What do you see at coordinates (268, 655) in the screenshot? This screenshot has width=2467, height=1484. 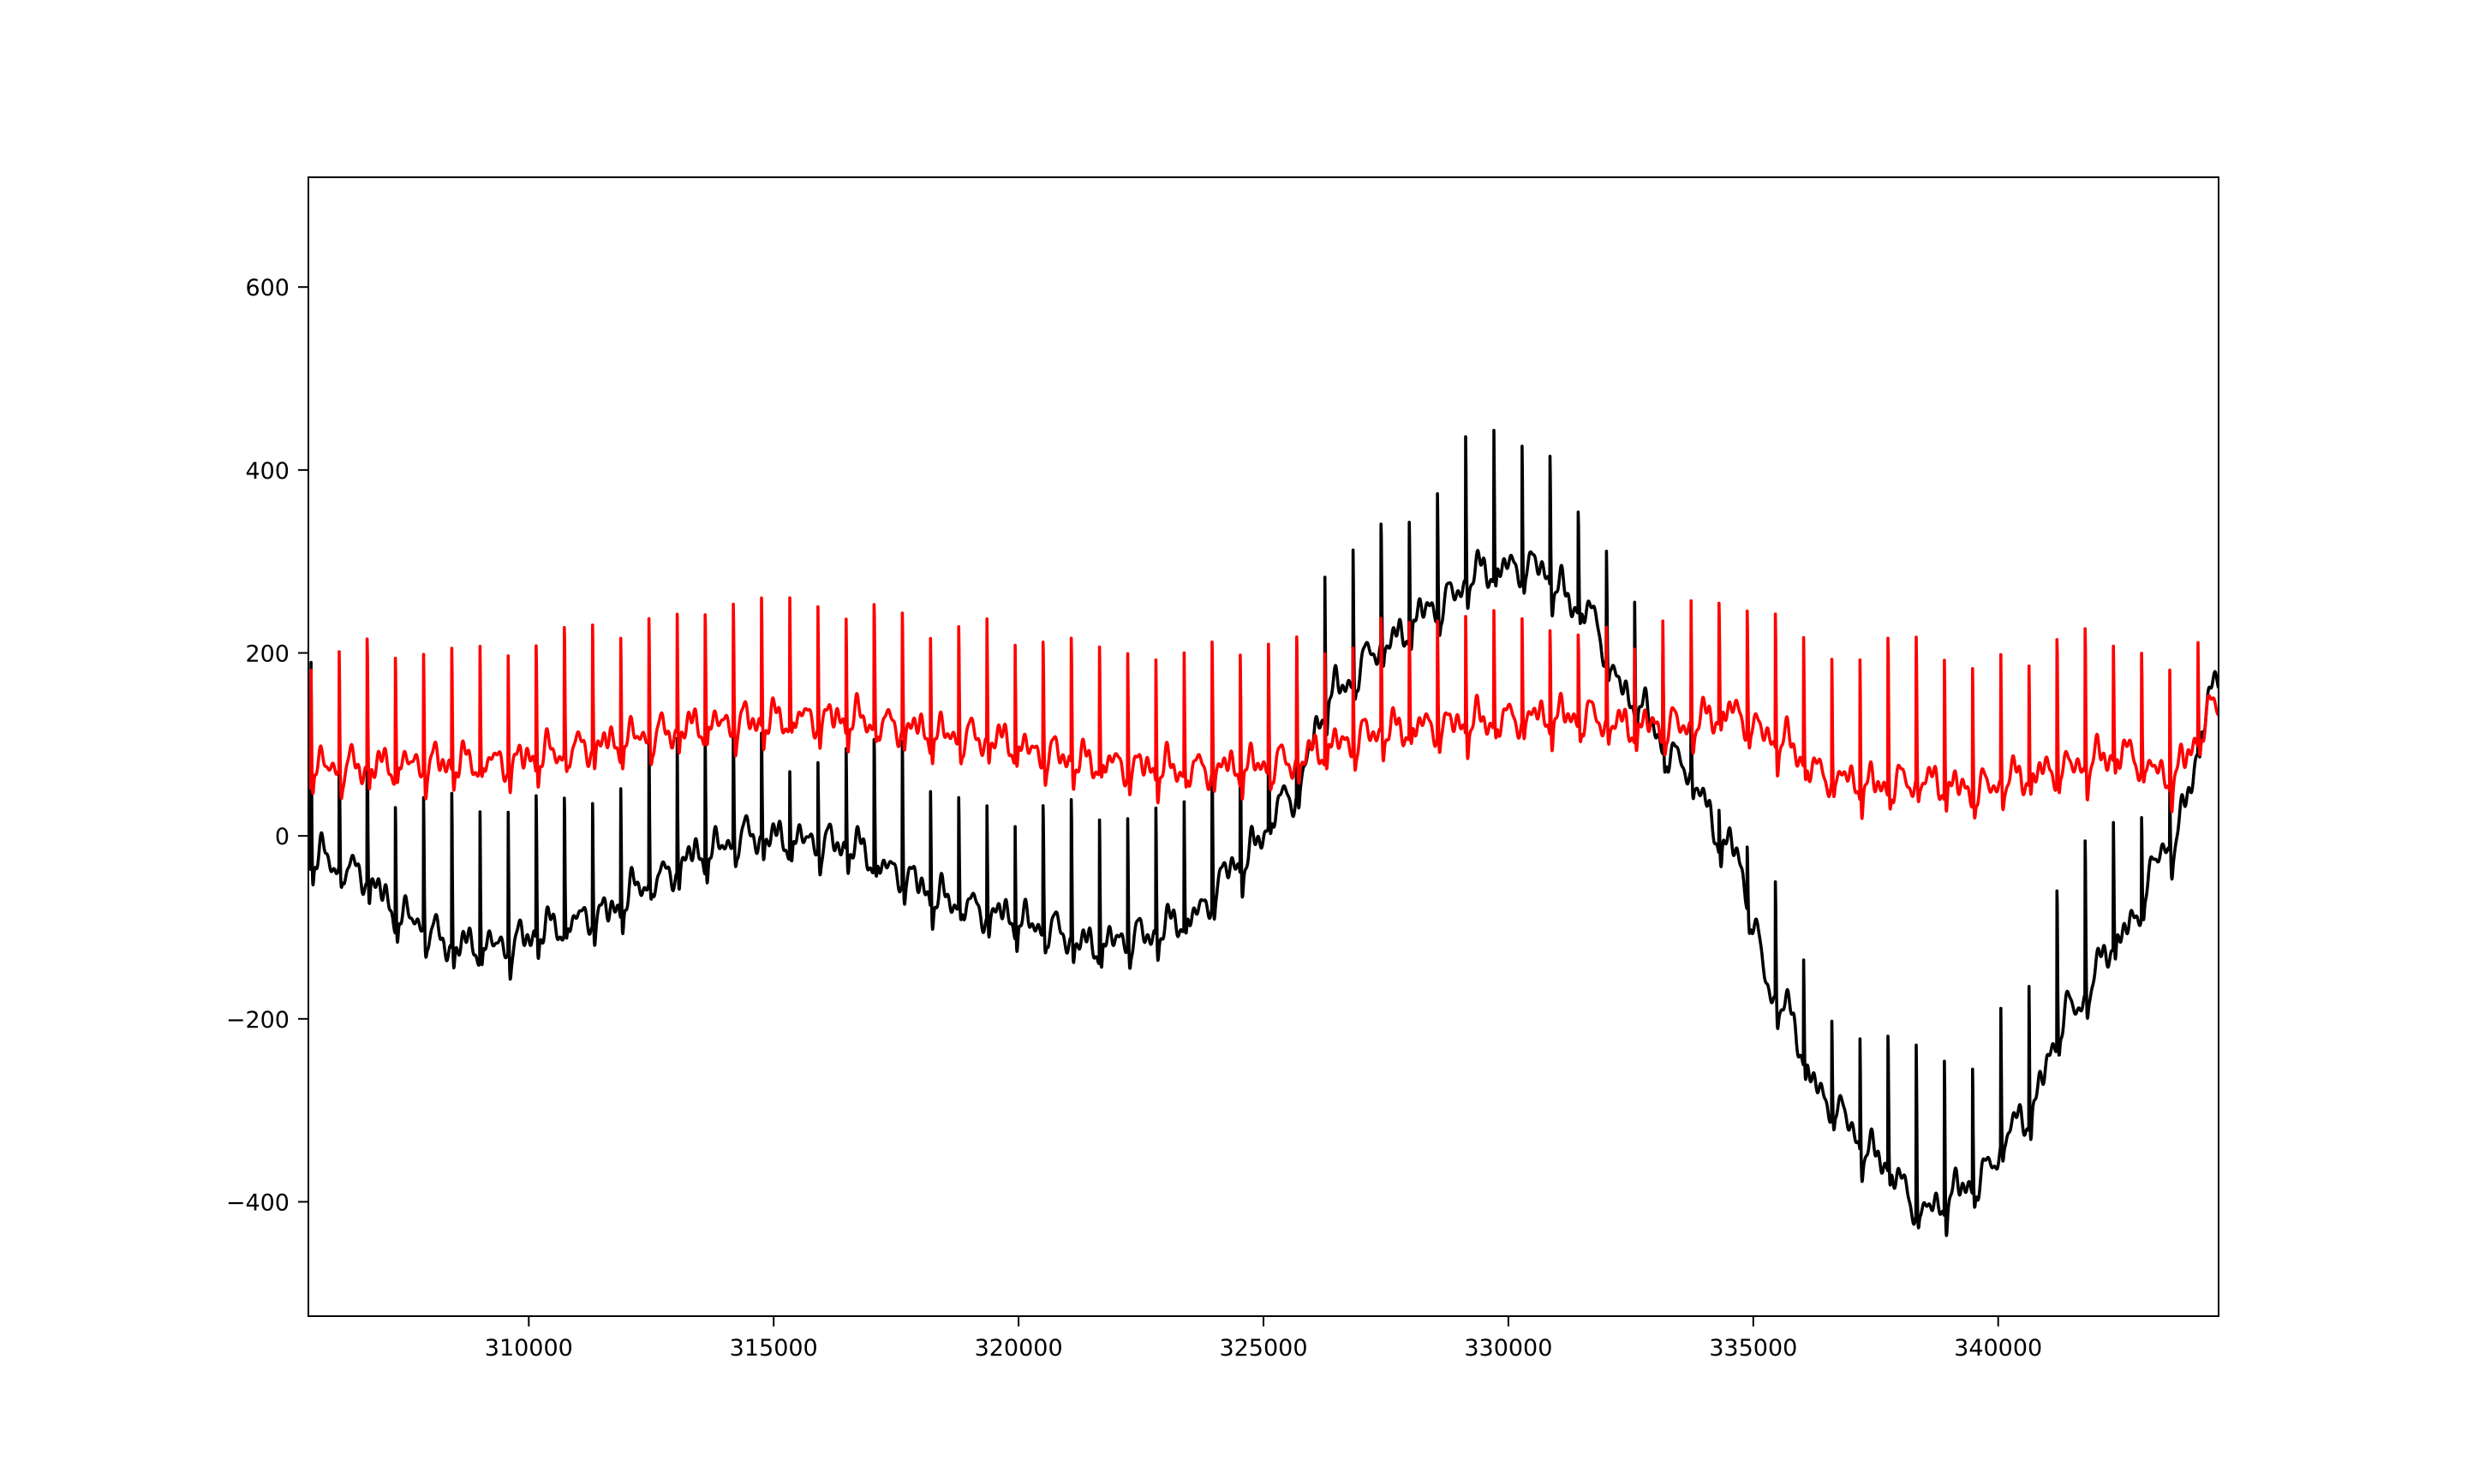 I see `y-tick-label: 200` at bounding box center [268, 655].